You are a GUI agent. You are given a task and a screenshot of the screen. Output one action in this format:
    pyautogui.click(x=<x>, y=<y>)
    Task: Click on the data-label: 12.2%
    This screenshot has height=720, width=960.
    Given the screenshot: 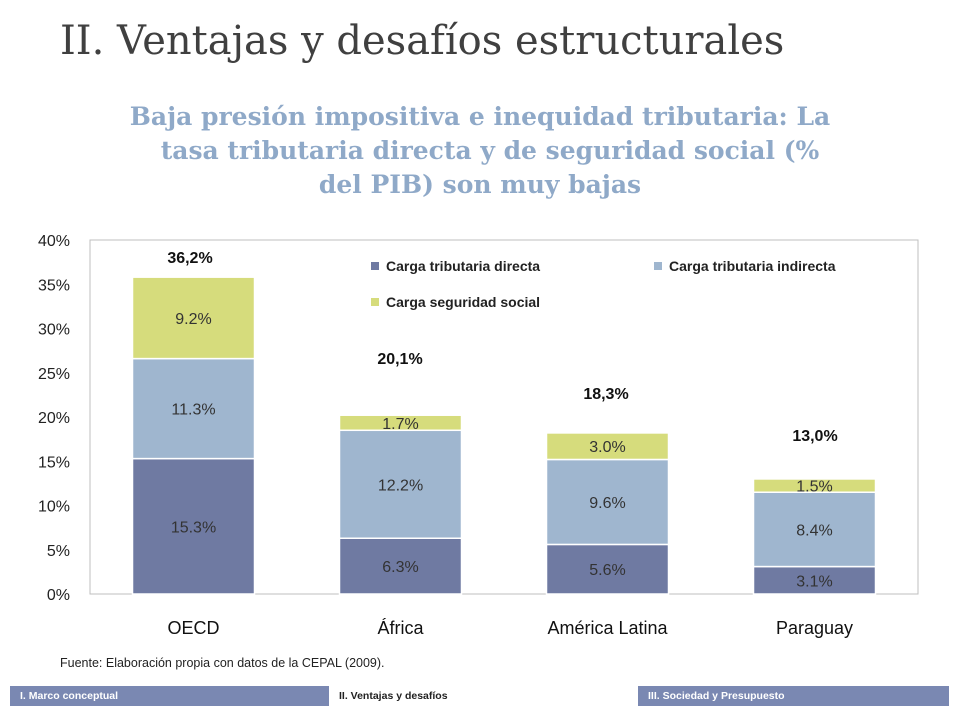 What is the action you would take?
    pyautogui.click(x=400, y=485)
    